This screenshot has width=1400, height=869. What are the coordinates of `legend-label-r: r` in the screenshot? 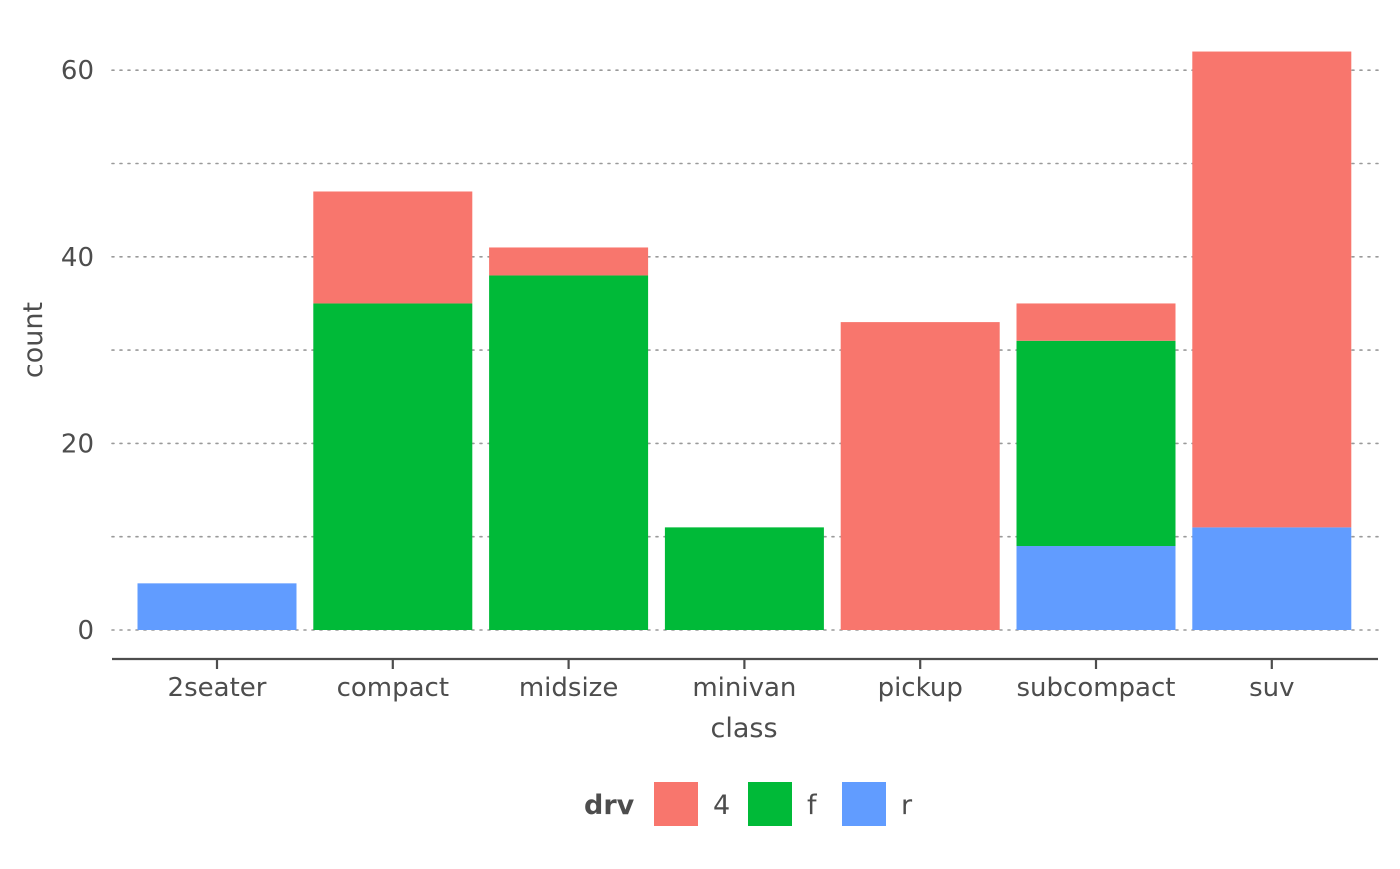 It's located at (907, 805).